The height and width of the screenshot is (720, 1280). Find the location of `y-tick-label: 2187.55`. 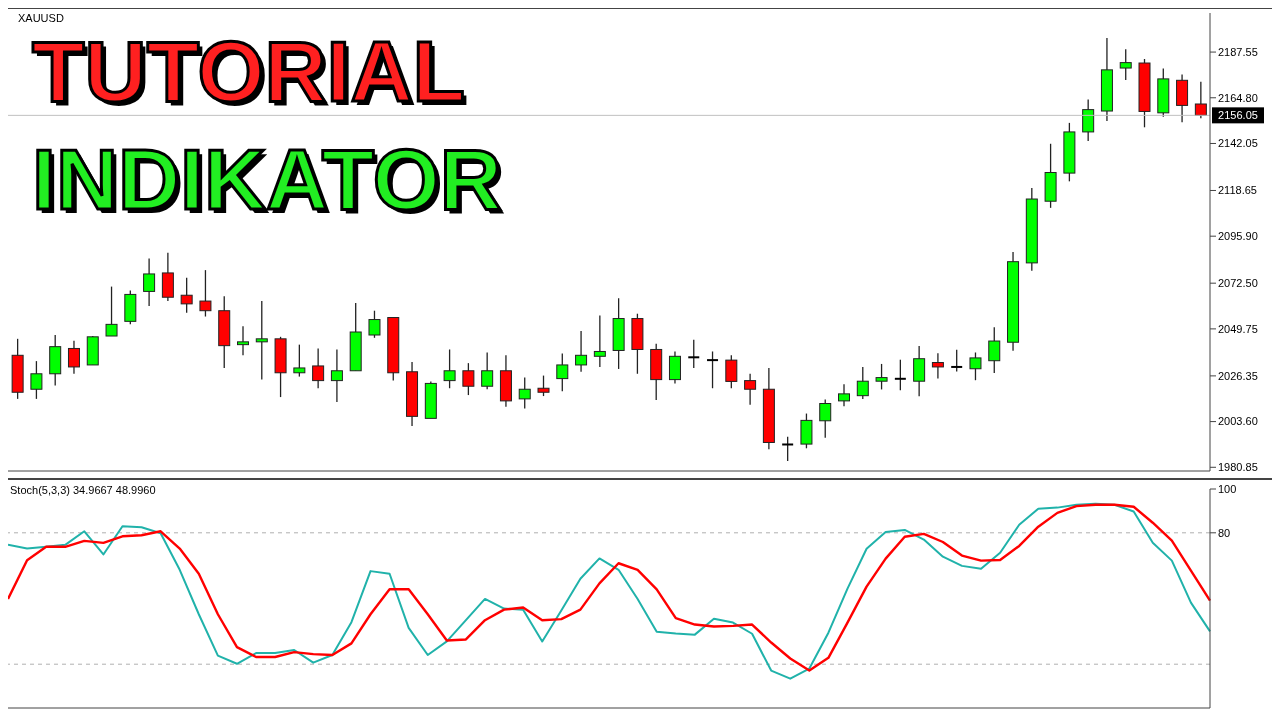

y-tick-label: 2187.55 is located at coordinates (1238, 51).